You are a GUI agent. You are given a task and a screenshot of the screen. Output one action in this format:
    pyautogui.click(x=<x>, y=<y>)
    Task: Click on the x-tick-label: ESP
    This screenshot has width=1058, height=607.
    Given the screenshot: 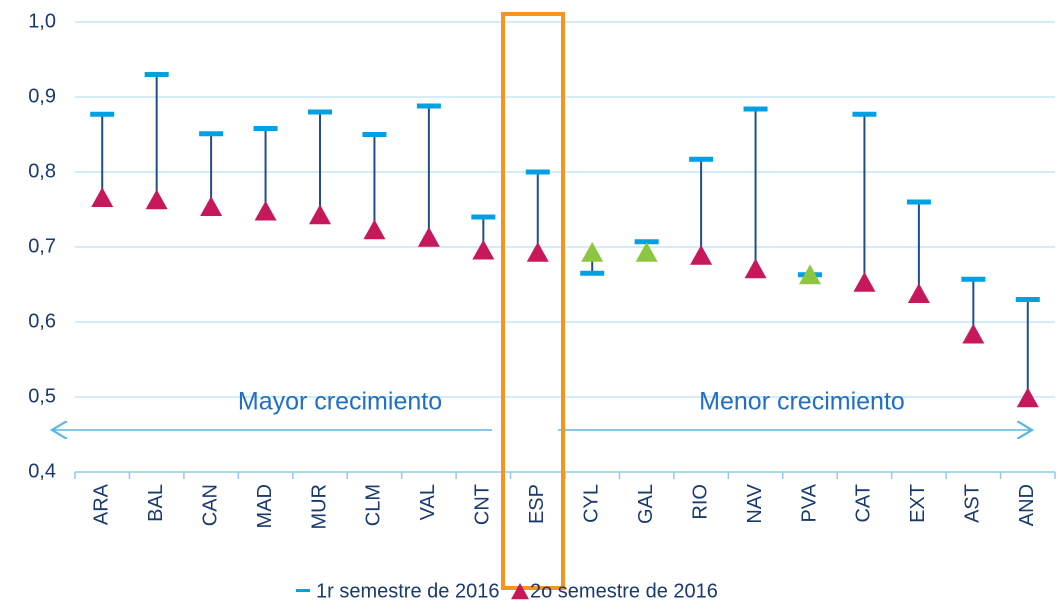 What is the action you would take?
    pyautogui.click(x=537, y=504)
    